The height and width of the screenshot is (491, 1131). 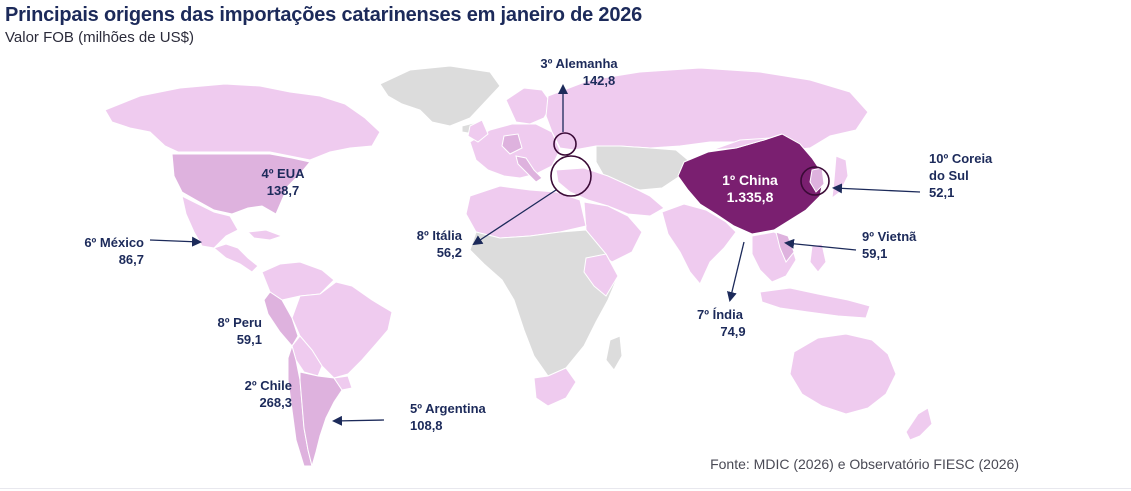 What do you see at coordinates (114, 242) in the screenshot?
I see `label-mexico-name: 6º México` at bounding box center [114, 242].